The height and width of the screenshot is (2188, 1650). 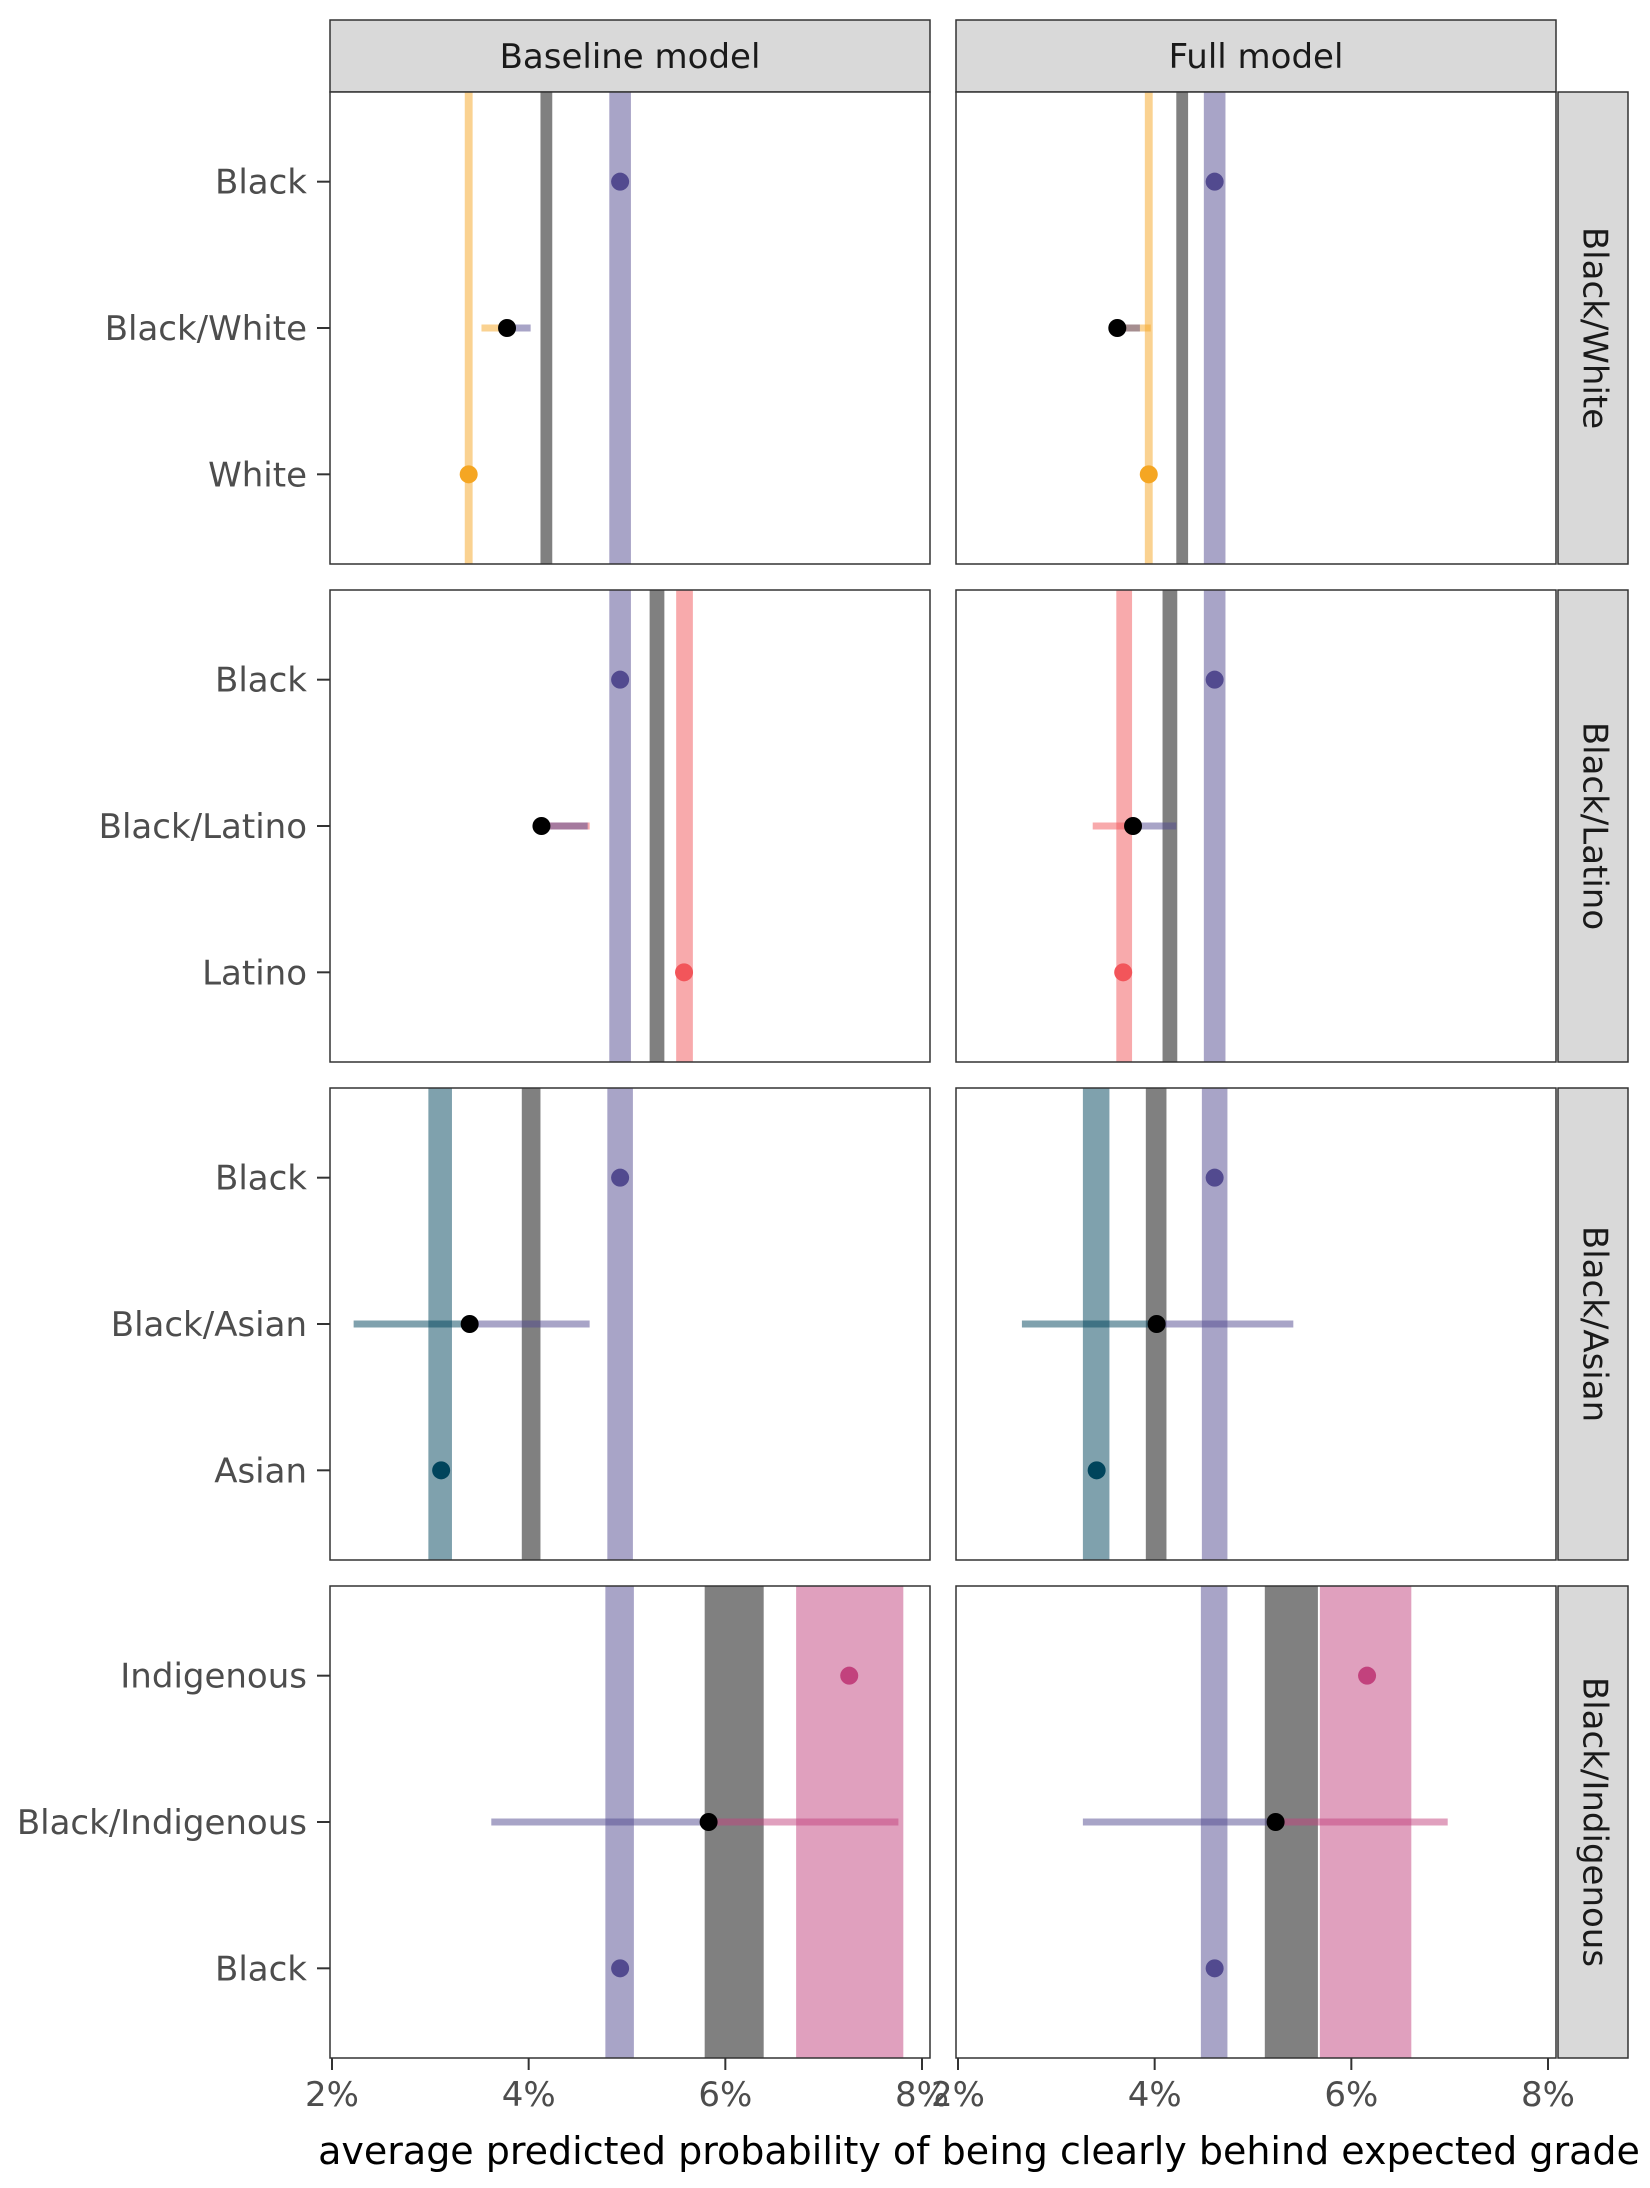 I want to click on row-strip-label: Black/Indigenous, so click(x=1595, y=1822).